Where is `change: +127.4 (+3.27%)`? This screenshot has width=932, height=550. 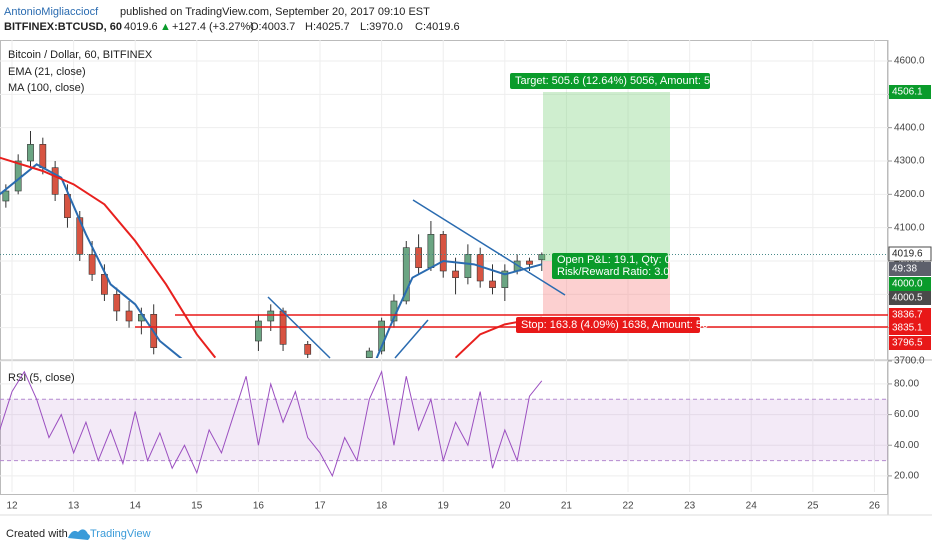 change: +127.4 (+3.27%) is located at coordinates (213, 27).